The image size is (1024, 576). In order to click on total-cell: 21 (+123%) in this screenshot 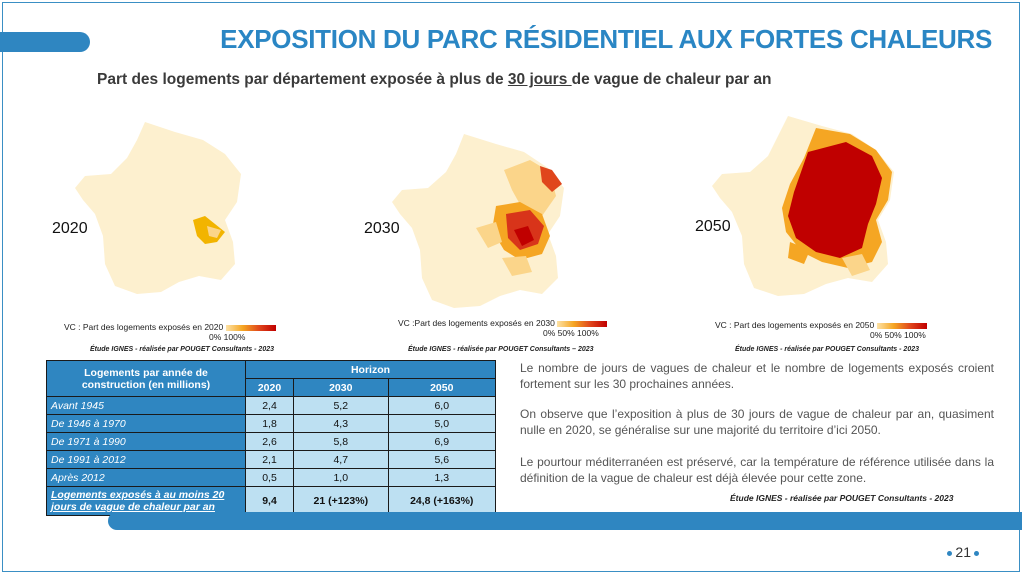, I will do `click(341, 501)`.